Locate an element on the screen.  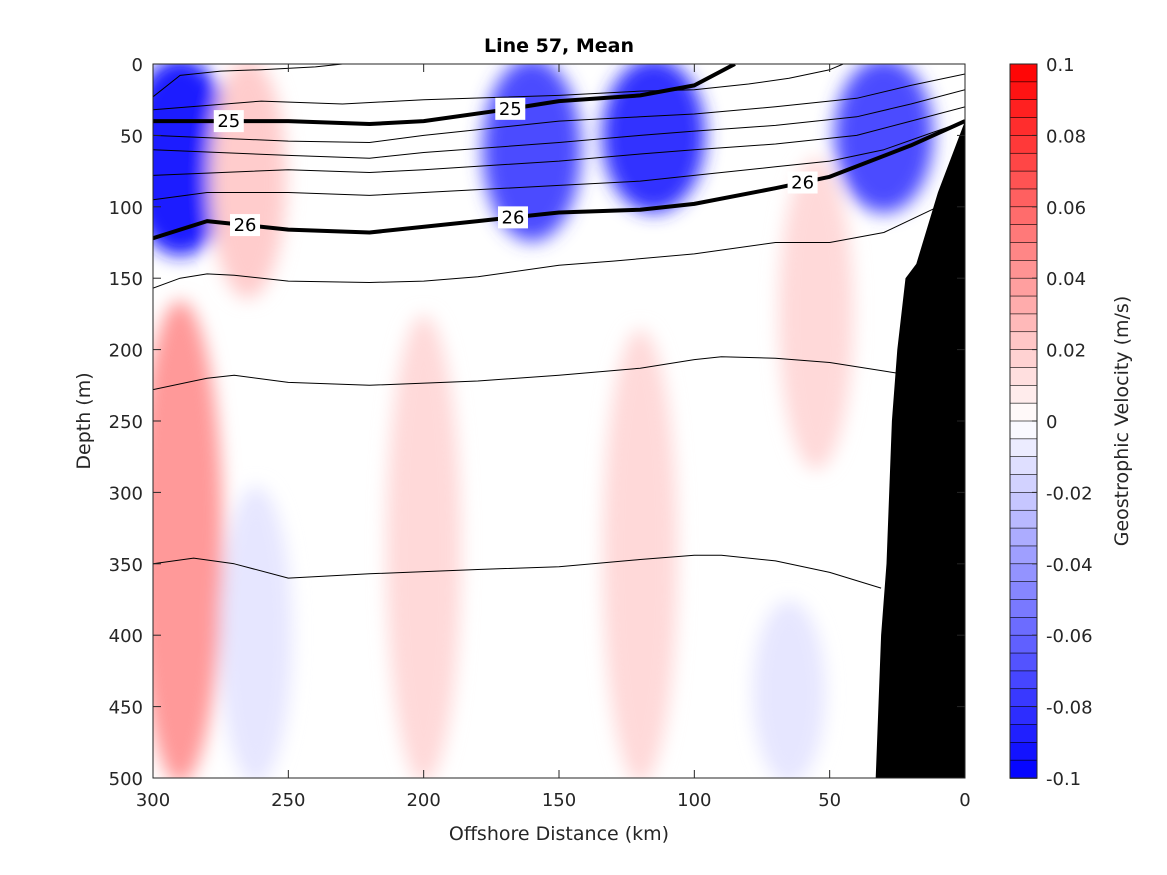
y-axis-label: Depth (m) is located at coordinates (84, 420).